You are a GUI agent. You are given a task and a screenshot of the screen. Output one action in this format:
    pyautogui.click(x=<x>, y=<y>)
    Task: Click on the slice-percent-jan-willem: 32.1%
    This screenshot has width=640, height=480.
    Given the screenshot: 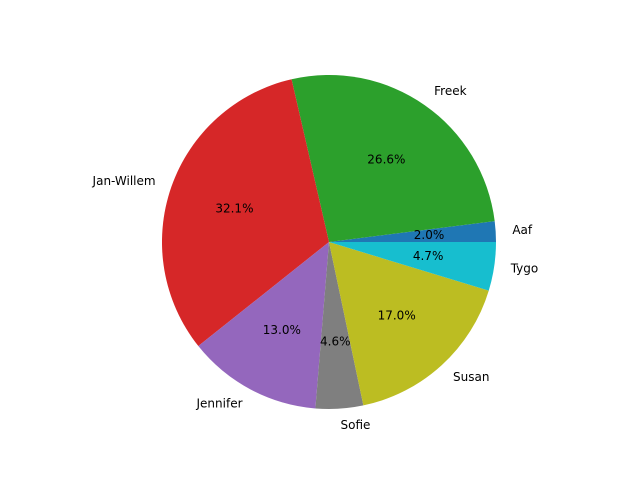 What is the action you would take?
    pyautogui.click(x=234, y=208)
    